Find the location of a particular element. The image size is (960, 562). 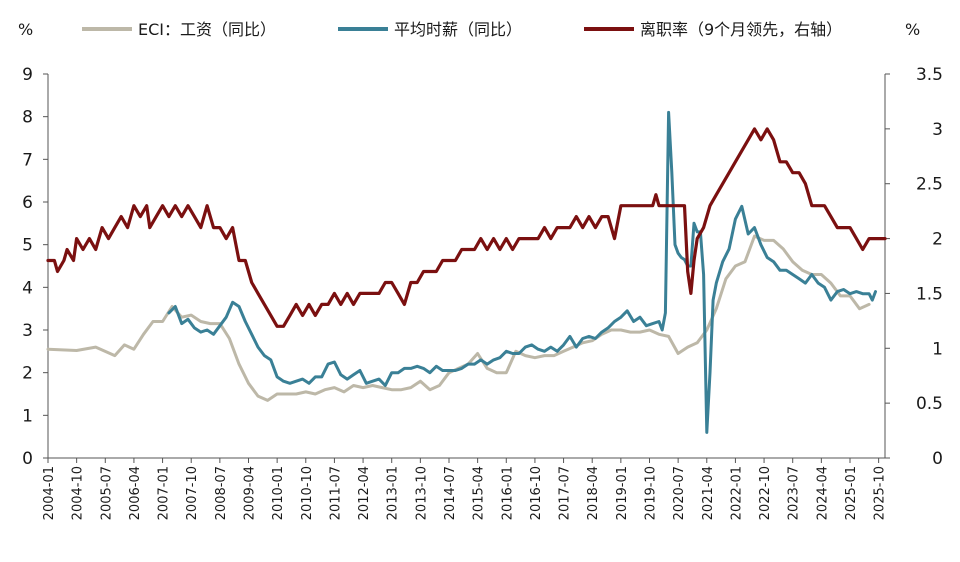

x-tick-label: 2006-04 is located at coordinates (135, 493).